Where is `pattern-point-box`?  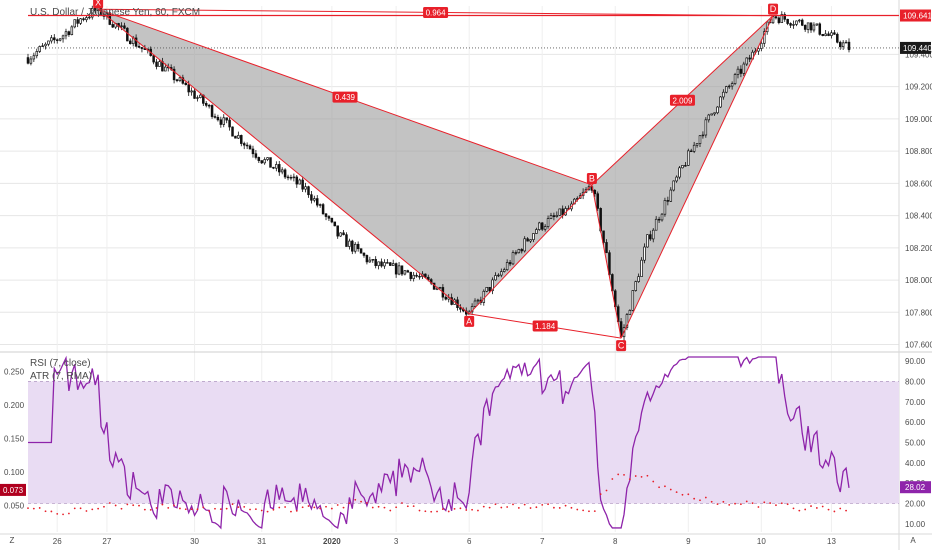
pattern-point-box is located at coordinates (773, 9).